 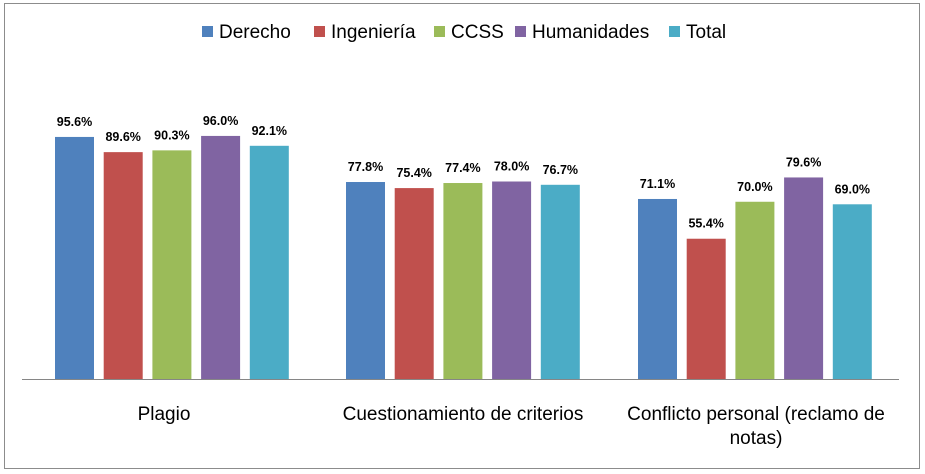 What do you see at coordinates (373, 32) in the screenshot?
I see `legend-label: Ingeniería` at bounding box center [373, 32].